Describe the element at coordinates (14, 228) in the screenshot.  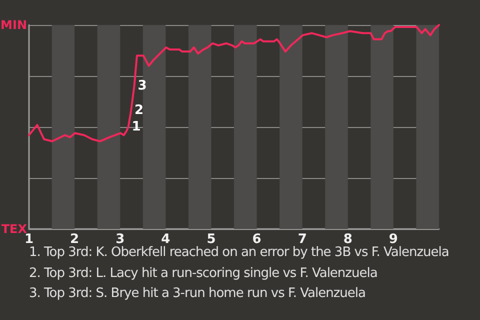
I see `text: TEX` at that location.